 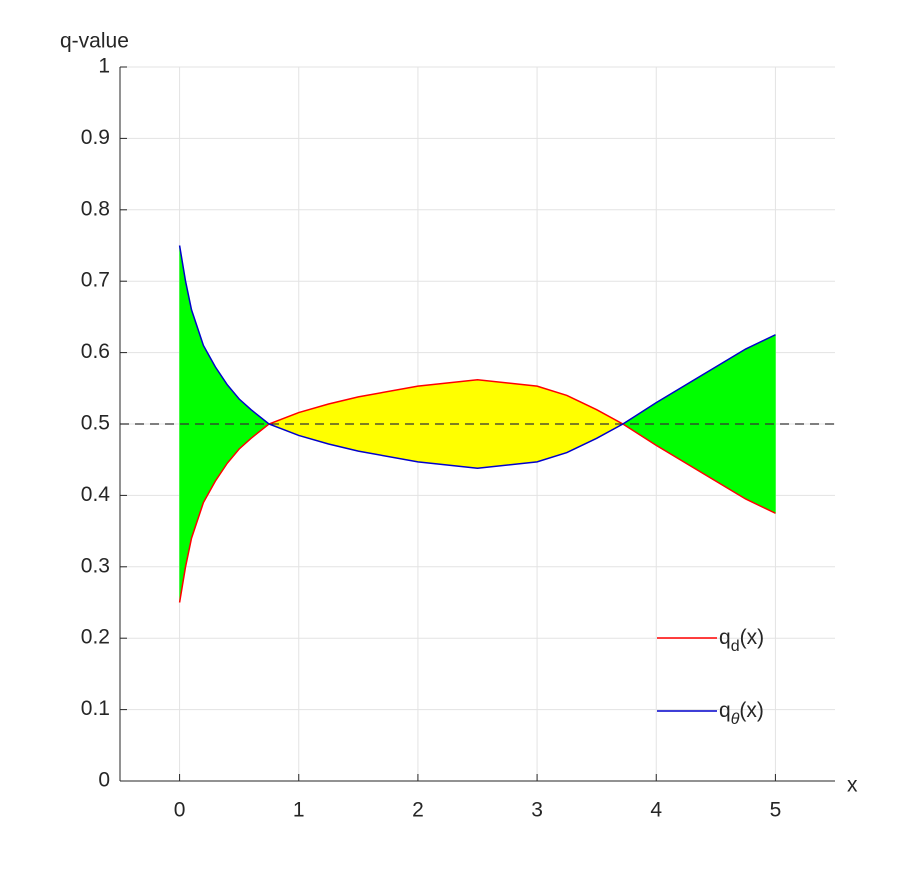 What do you see at coordinates (735, 646) in the screenshot?
I see `legend-sub: d` at bounding box center [735, 646].